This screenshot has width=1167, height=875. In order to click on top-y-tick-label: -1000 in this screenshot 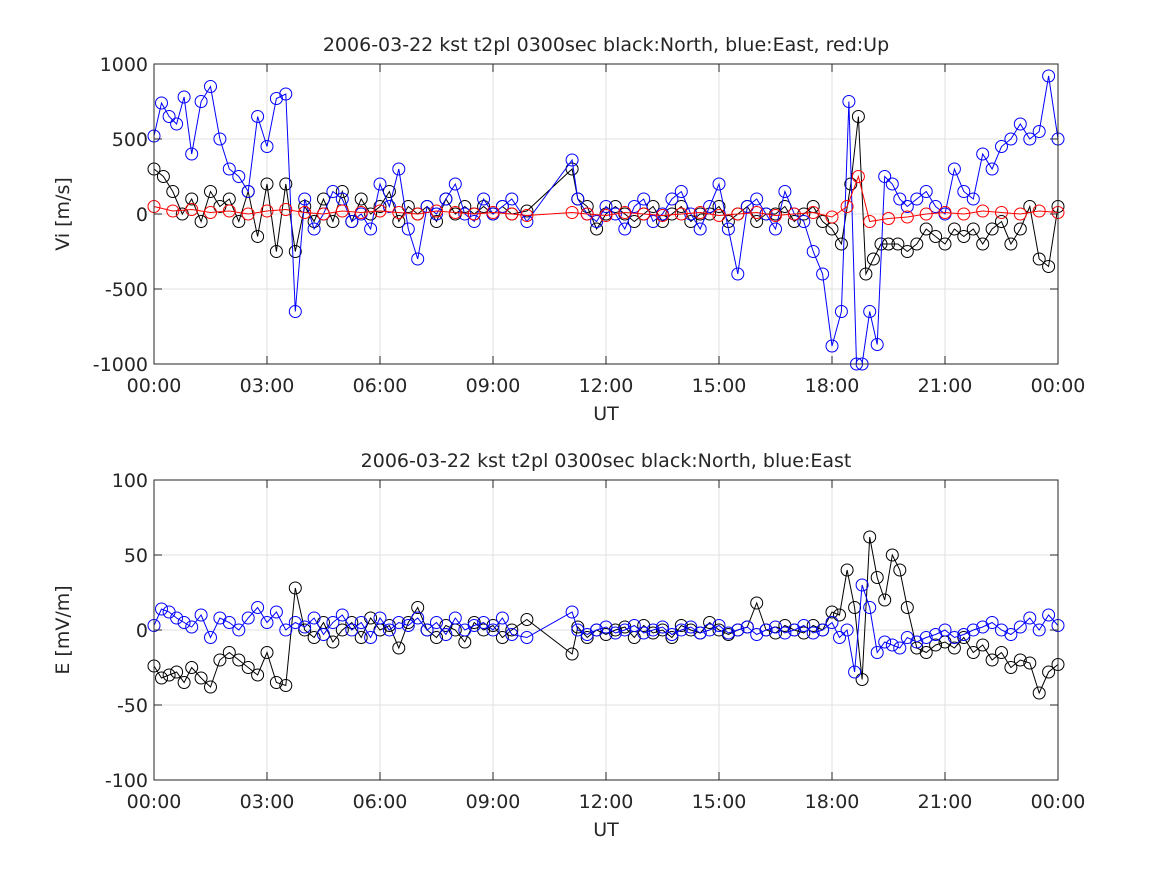, I will do `click(120, 365)`.